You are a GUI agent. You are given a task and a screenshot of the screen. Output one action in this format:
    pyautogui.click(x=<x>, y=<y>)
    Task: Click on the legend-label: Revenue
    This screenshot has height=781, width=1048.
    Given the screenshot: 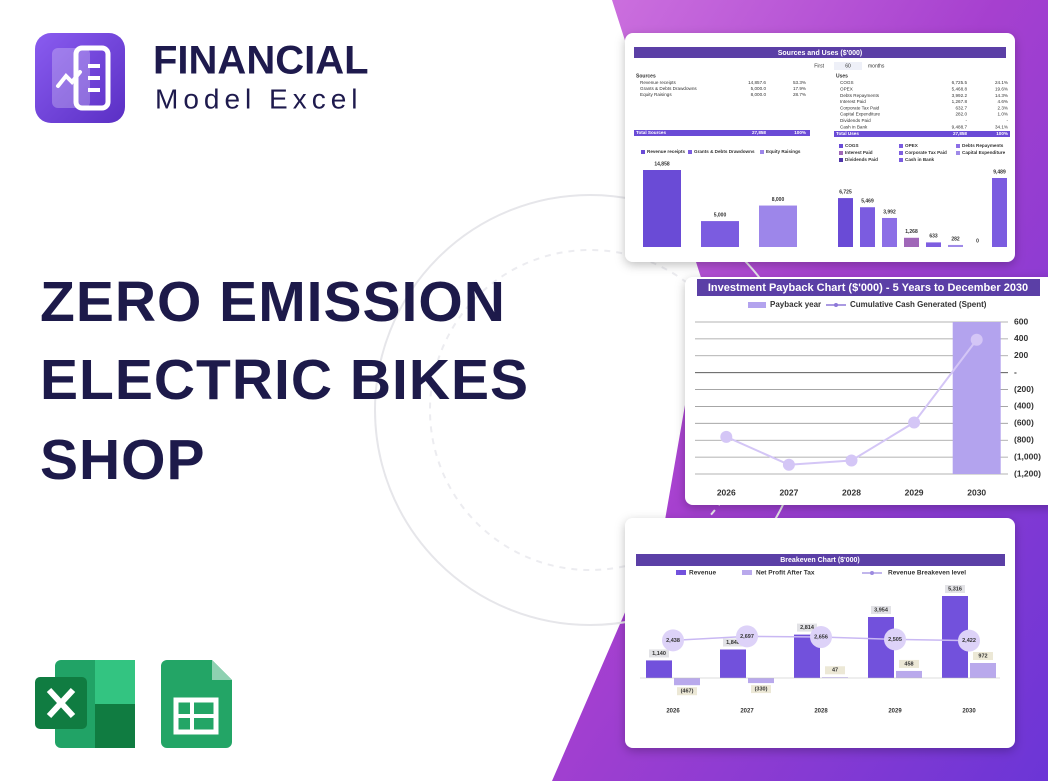 What is the action you would take?
    pyautogui.click(x=702, y=573)
    